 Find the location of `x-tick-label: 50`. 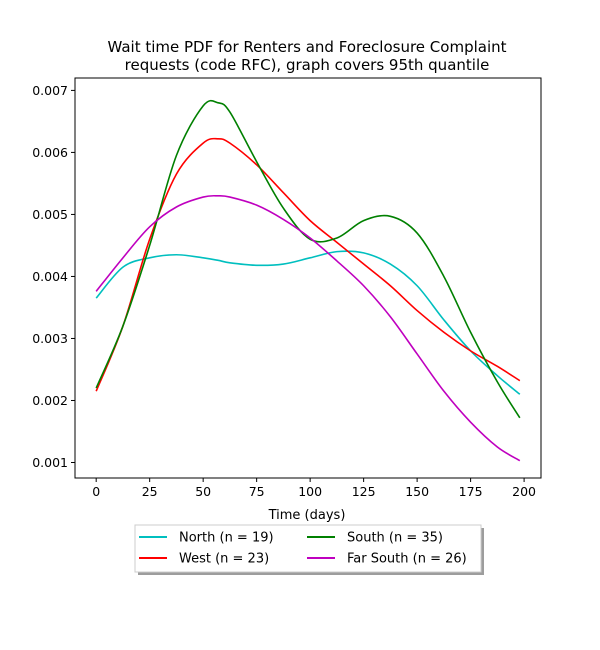

x-tick-label: 50 is located at coordinates (203, 491).